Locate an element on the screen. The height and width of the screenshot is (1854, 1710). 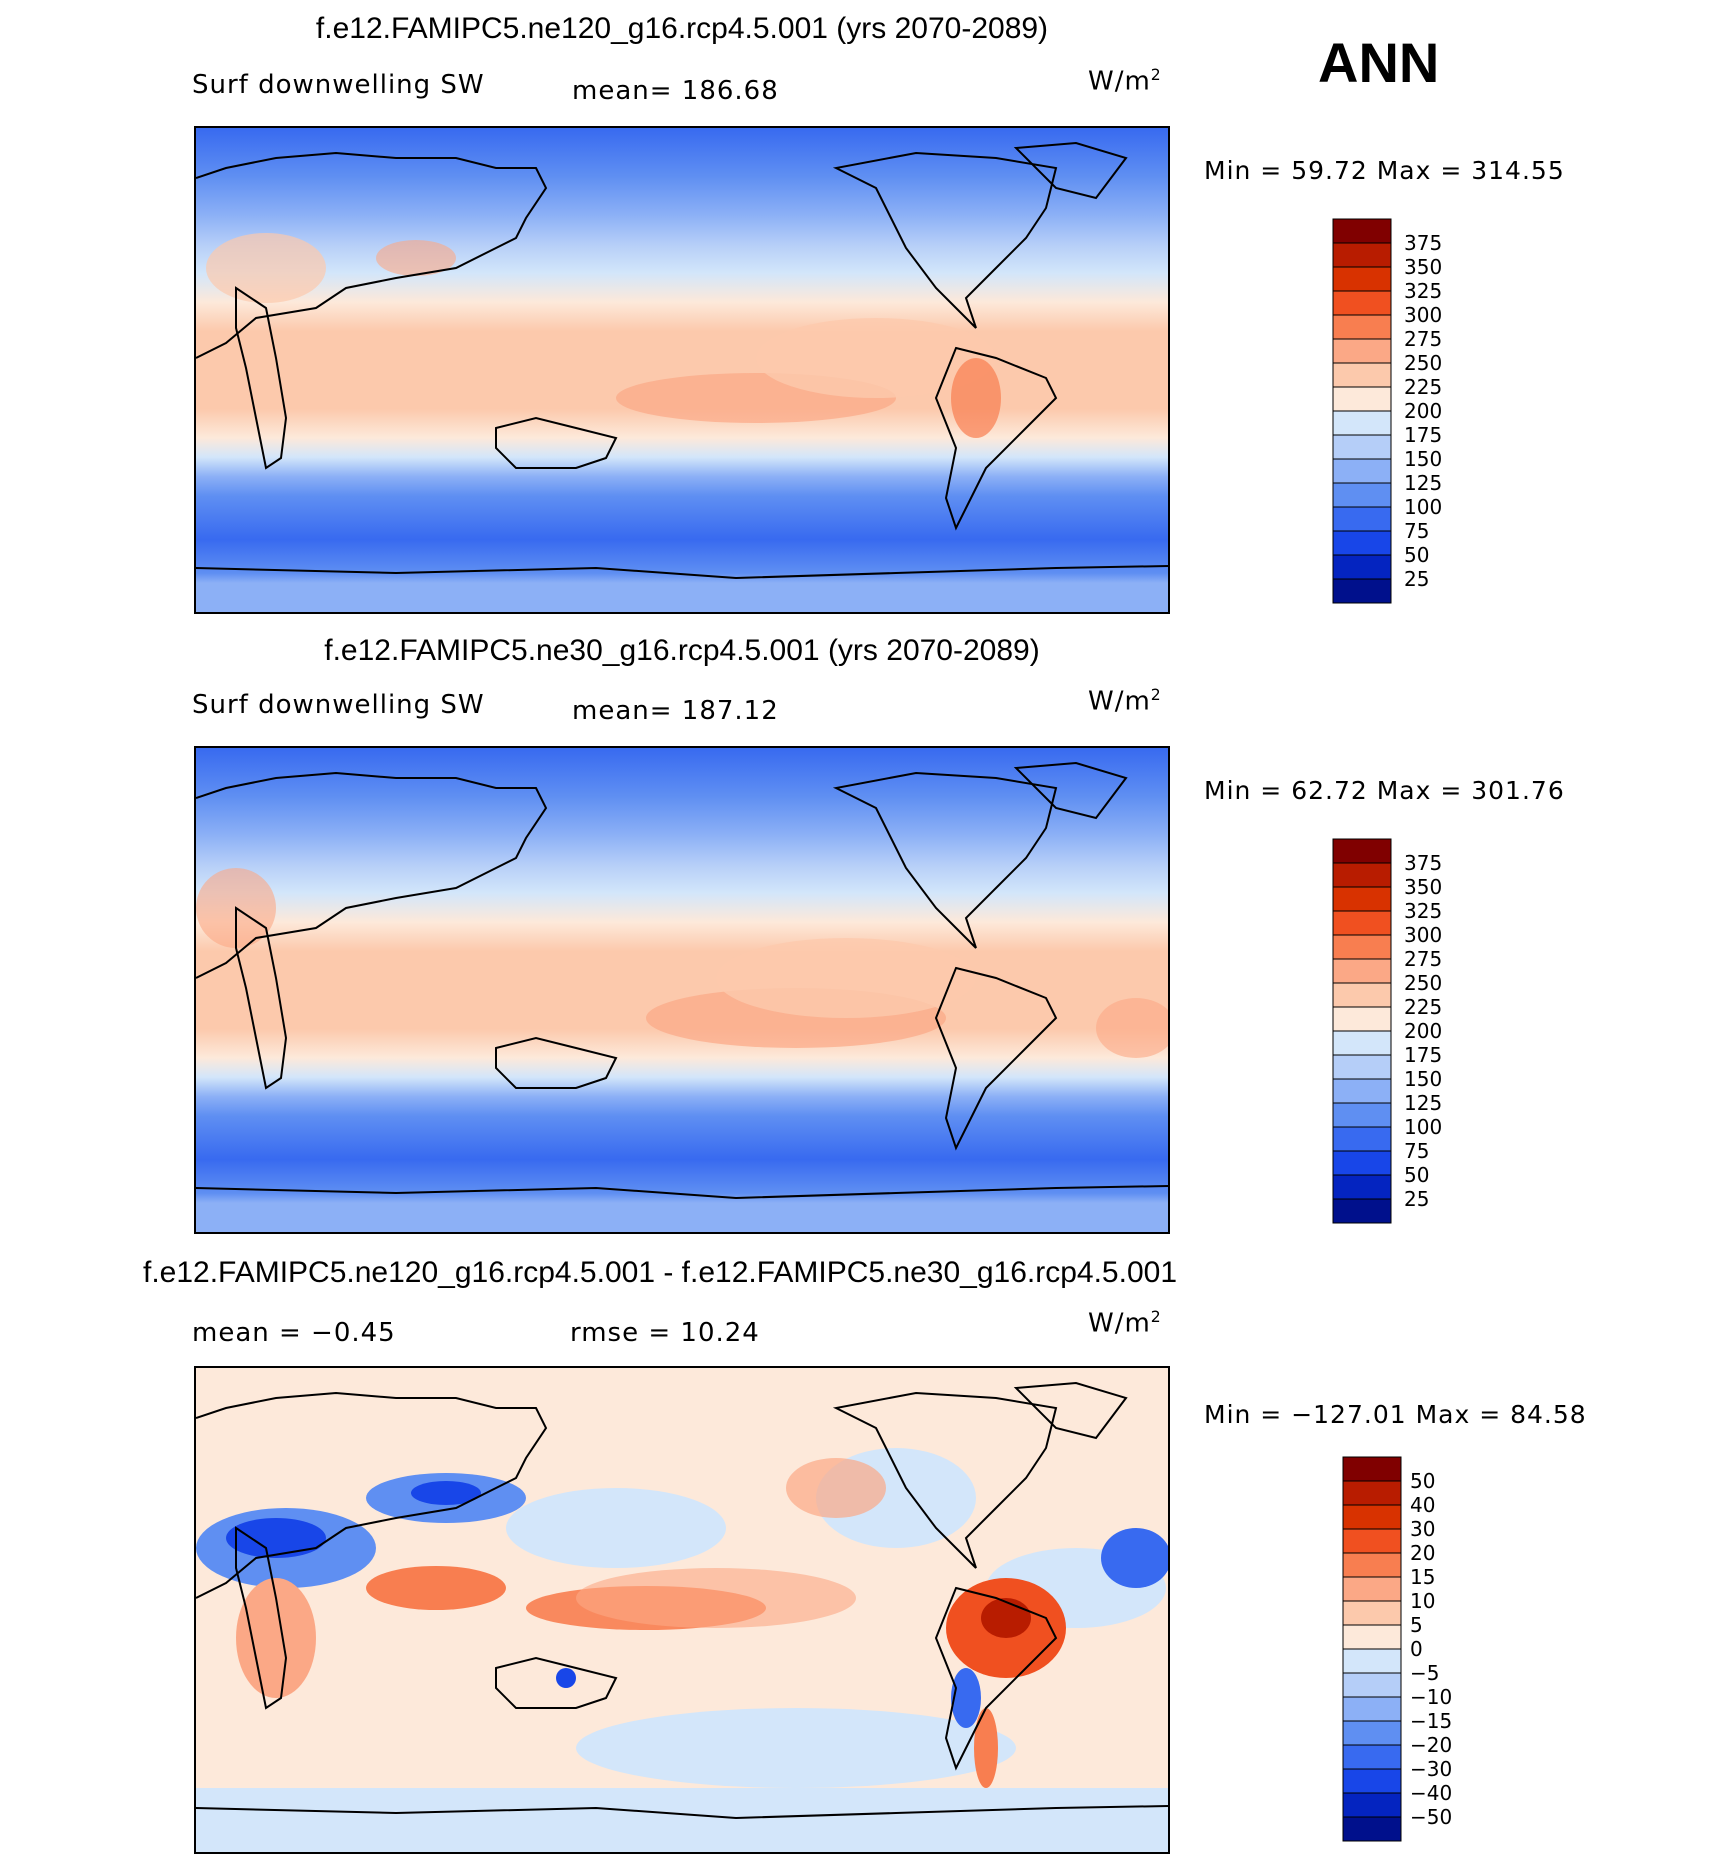
colorbar-tick-label: −40 is located at coordinates (1431, 1793).